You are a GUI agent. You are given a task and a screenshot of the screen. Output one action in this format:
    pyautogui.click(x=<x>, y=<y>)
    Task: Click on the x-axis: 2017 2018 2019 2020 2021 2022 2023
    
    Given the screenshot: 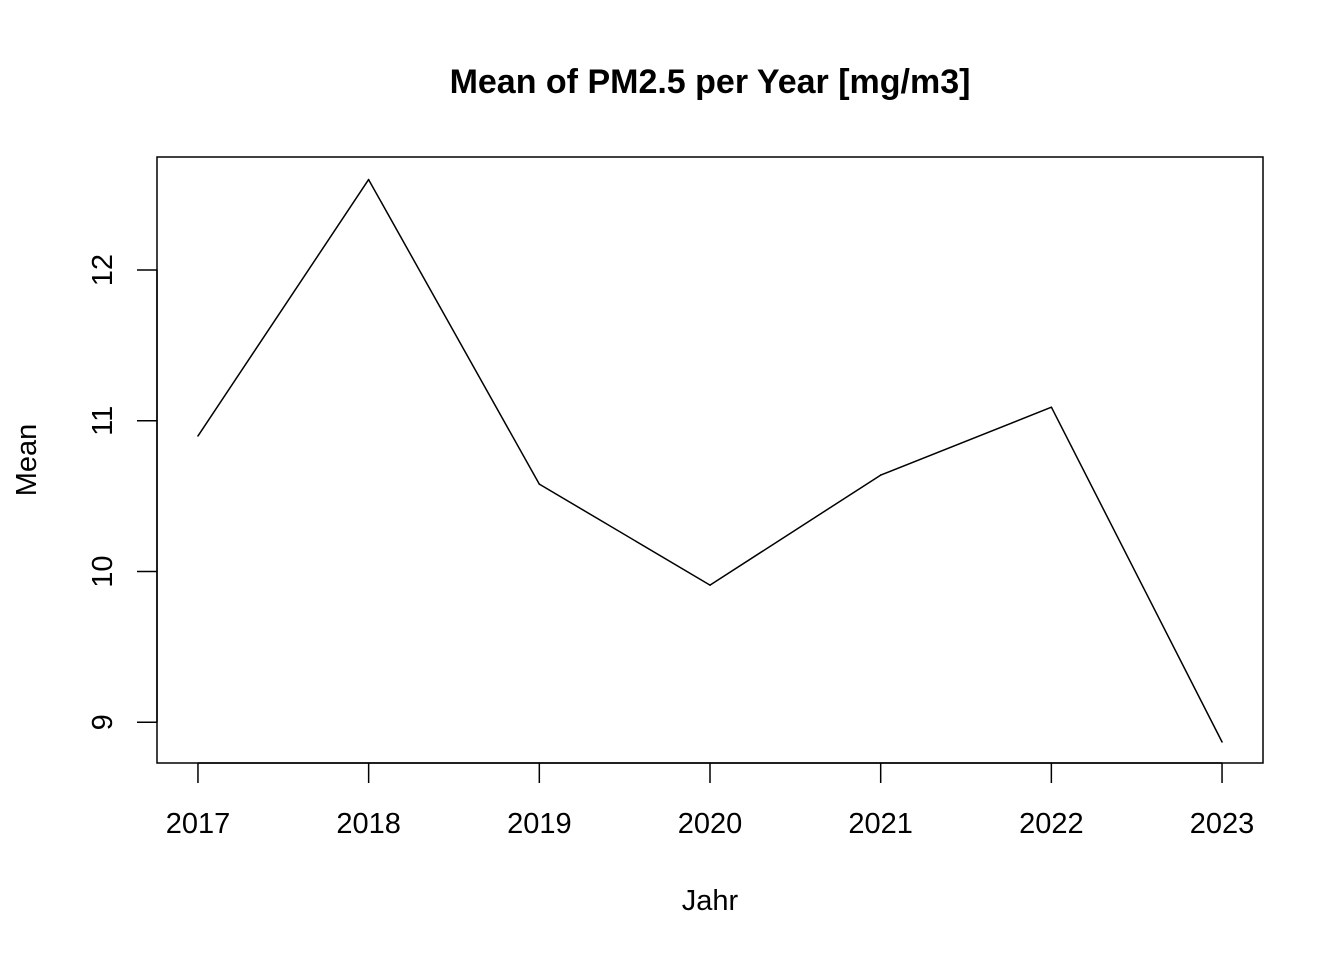 What is the action you would take?
    pyautogui.click(x=710, y=801)
    